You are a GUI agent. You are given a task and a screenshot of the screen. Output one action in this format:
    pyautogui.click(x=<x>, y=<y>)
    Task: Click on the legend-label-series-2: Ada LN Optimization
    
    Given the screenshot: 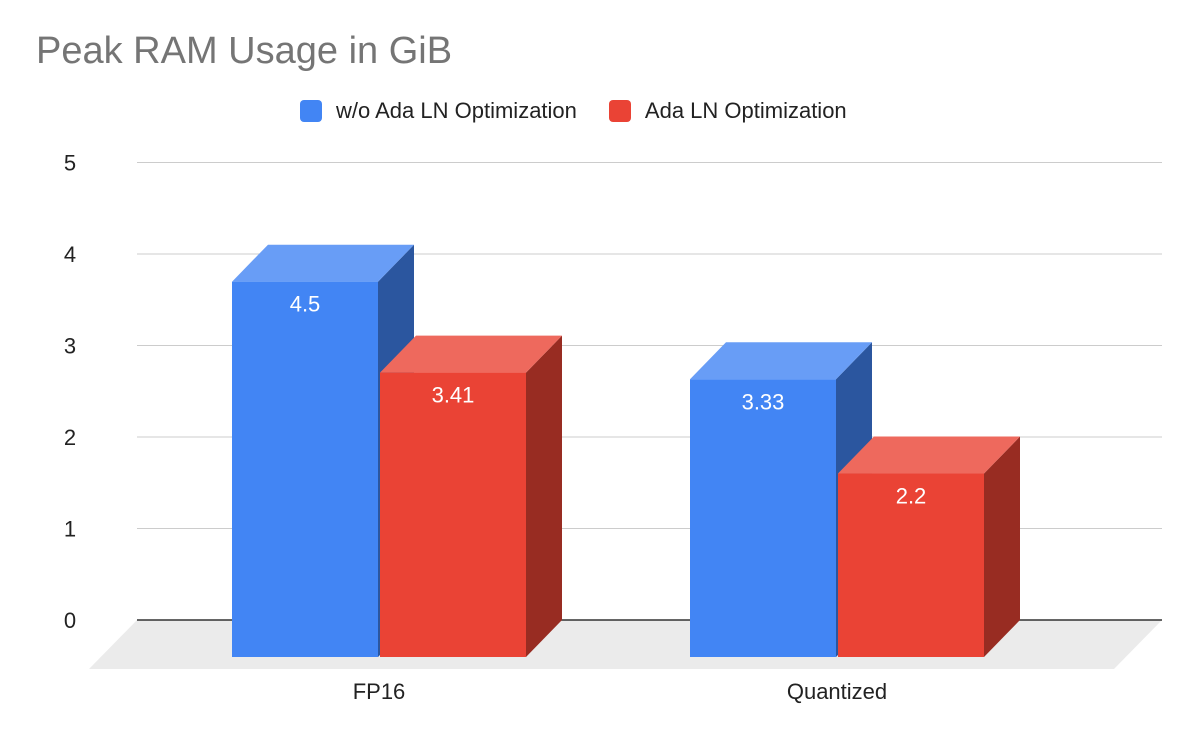 What is the action you would take?
    pyautogui.click(x=745, y=110)
    